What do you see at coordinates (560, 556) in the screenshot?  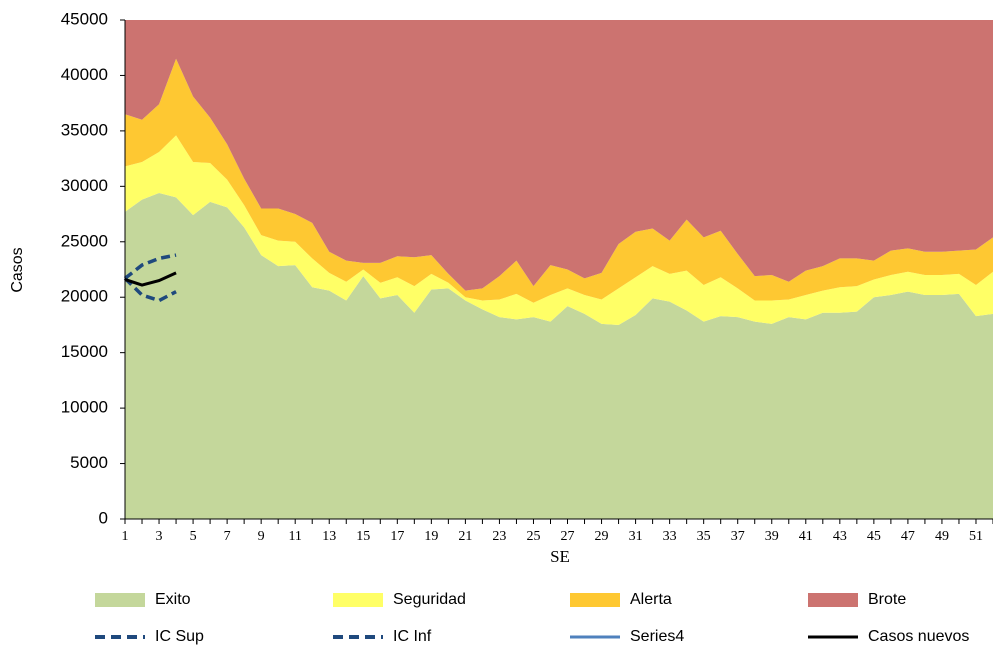 I see `x-axis-label: SE` at bounding box center [560, 556].